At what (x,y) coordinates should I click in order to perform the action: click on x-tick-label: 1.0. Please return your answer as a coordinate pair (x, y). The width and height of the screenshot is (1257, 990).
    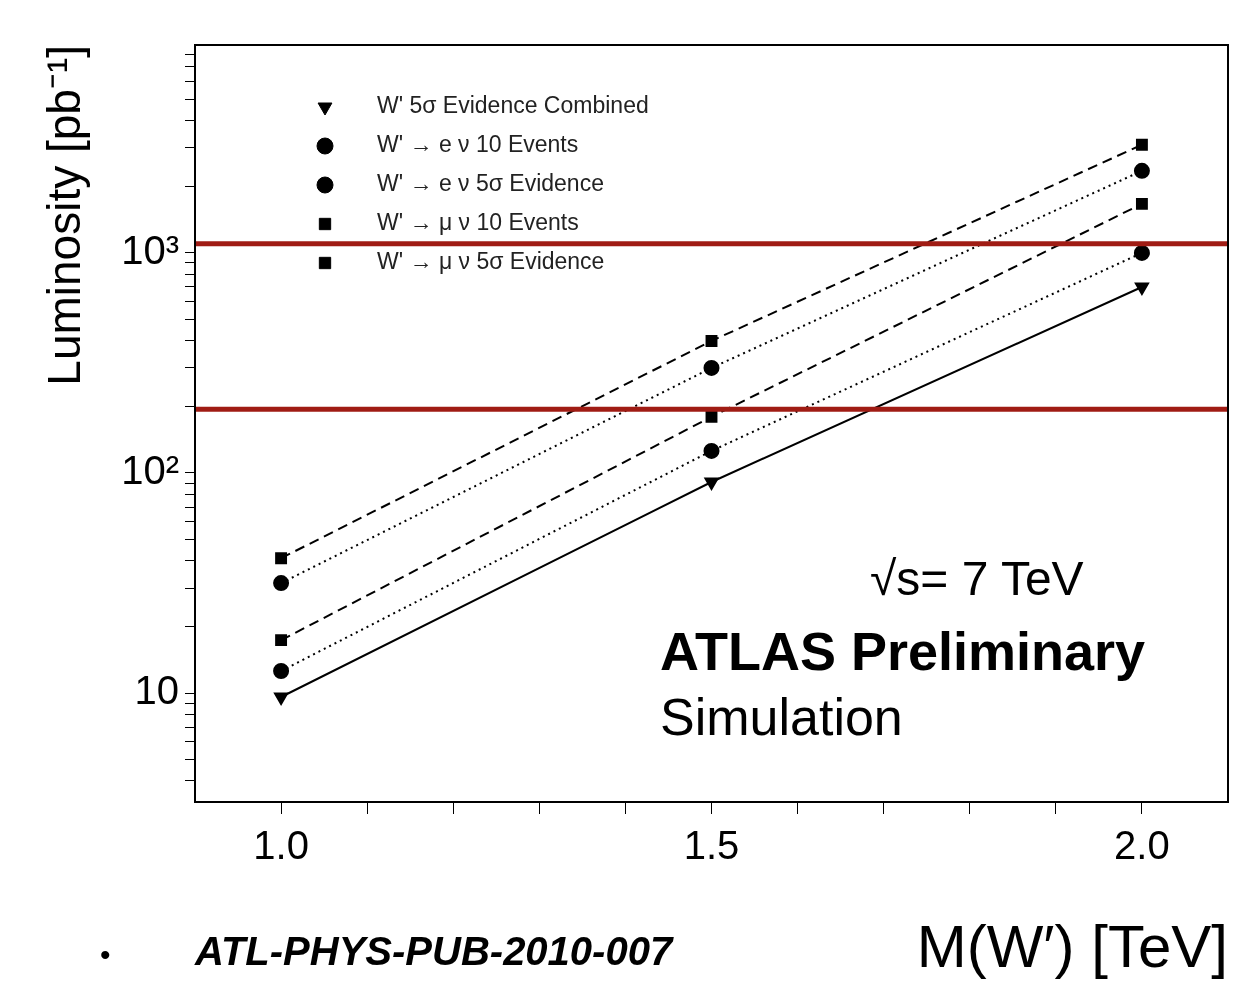
    Looking at the image, I should click on (281, 845).